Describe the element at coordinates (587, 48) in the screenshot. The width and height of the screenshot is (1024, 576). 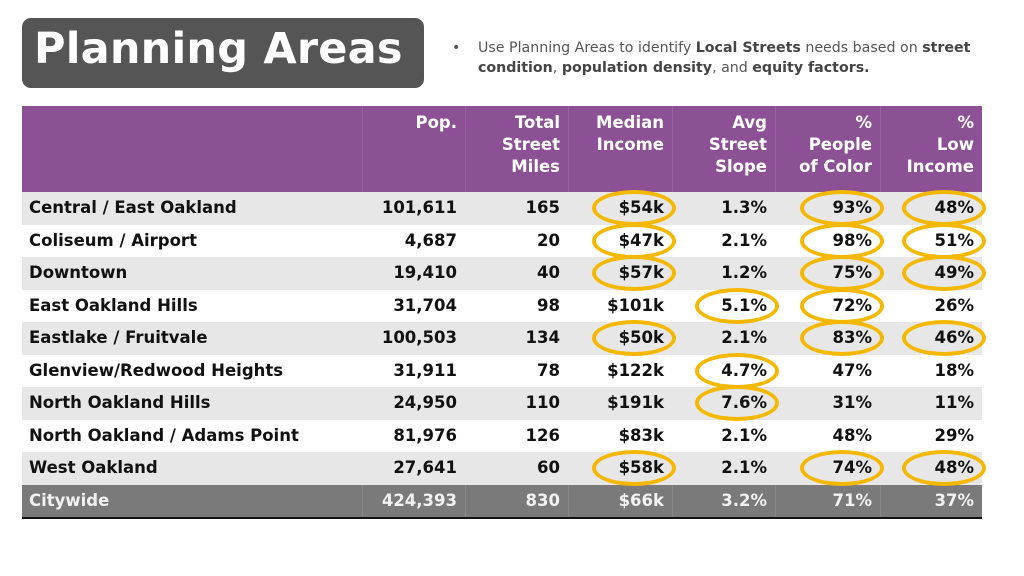
I see `bullet-text-part: Use Planning Areas to identify` at that location.